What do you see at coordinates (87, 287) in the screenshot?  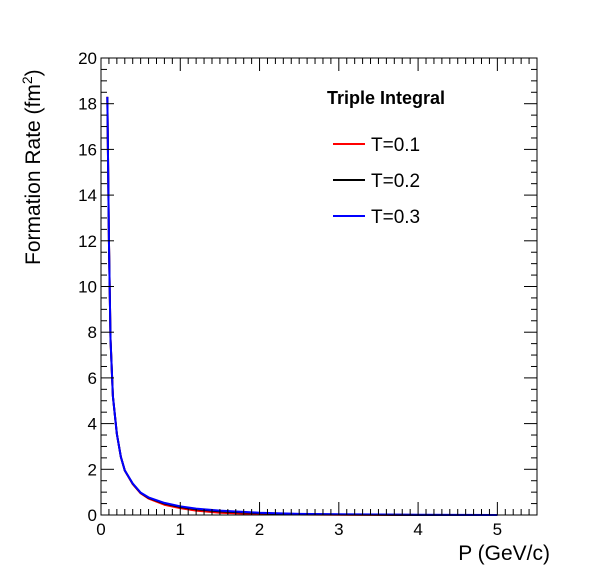 I see `y-tick-label: 10` at bounding box center [87, 287].